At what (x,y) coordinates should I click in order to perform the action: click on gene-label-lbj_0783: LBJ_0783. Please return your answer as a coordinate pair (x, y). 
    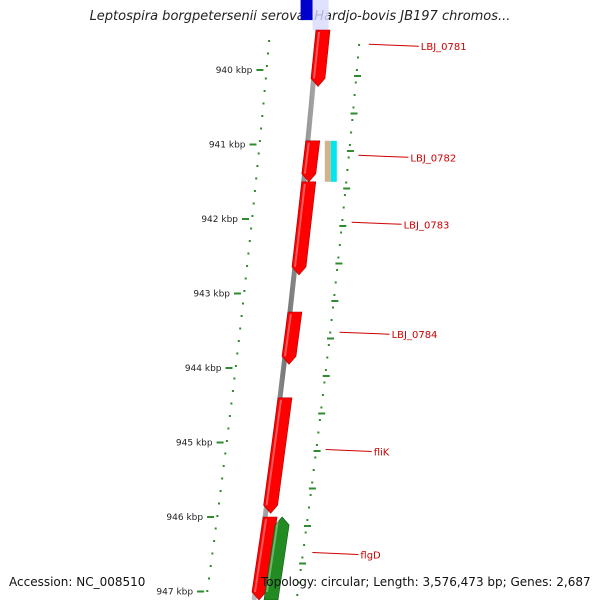
    Looking at the image, I should click on (427, 225).